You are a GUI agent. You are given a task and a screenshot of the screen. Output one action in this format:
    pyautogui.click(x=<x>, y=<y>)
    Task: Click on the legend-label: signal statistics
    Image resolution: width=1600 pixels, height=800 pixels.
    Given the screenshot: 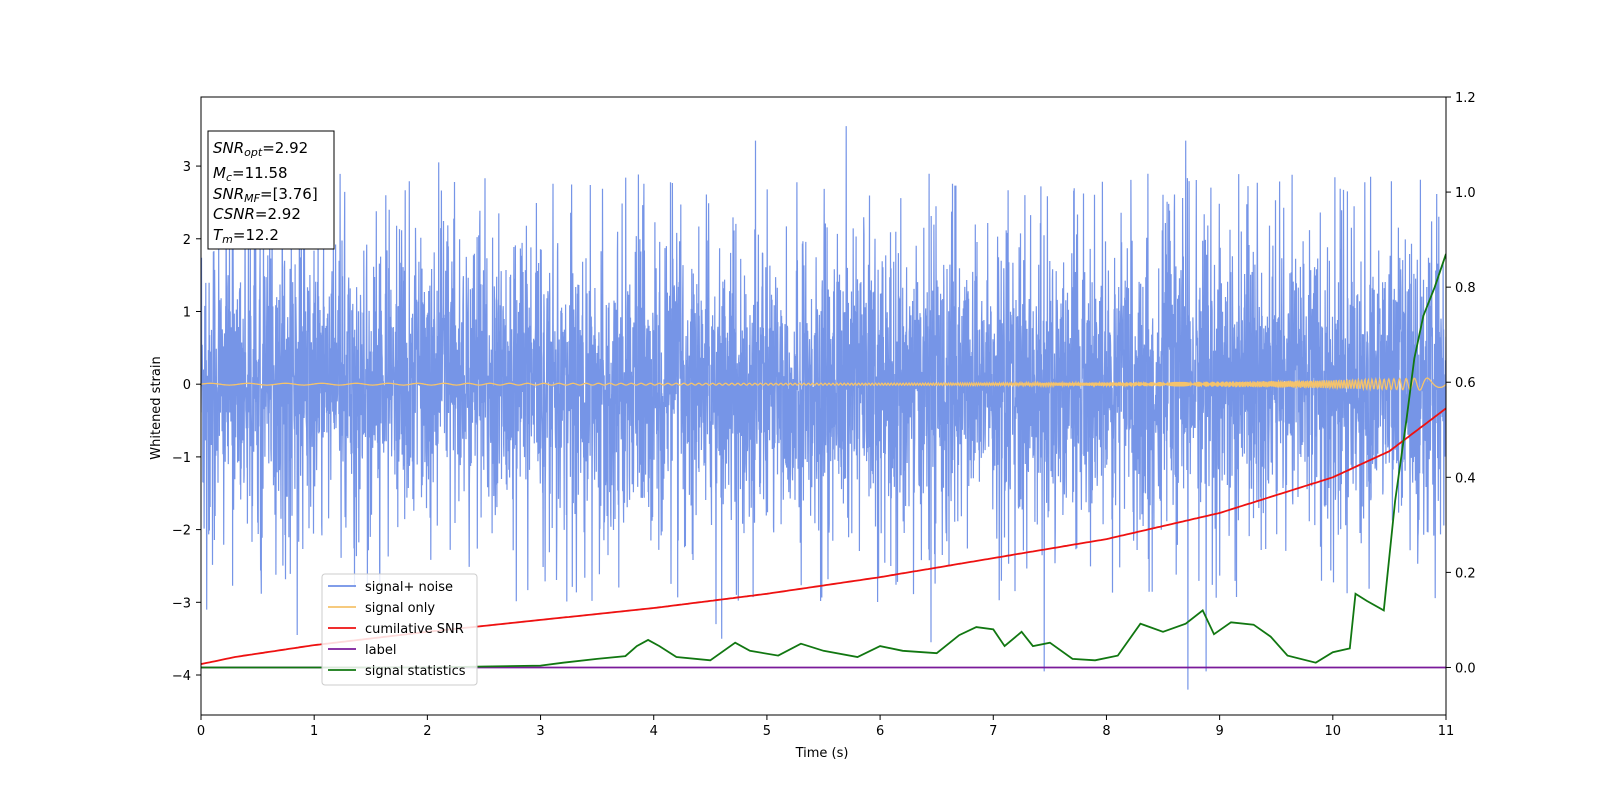 What is the action you would take?
    pyautogui.click(x=415, y=671)
    